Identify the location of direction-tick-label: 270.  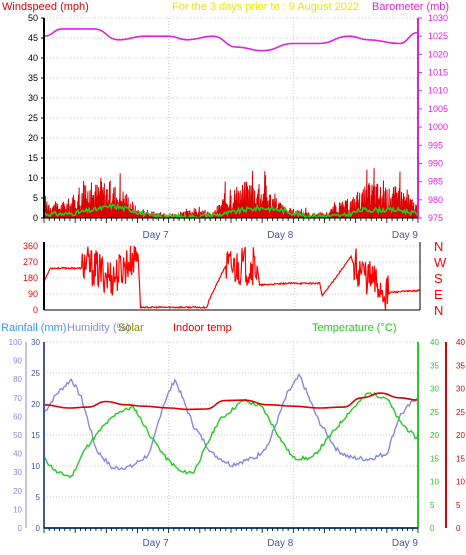
(30, 262).